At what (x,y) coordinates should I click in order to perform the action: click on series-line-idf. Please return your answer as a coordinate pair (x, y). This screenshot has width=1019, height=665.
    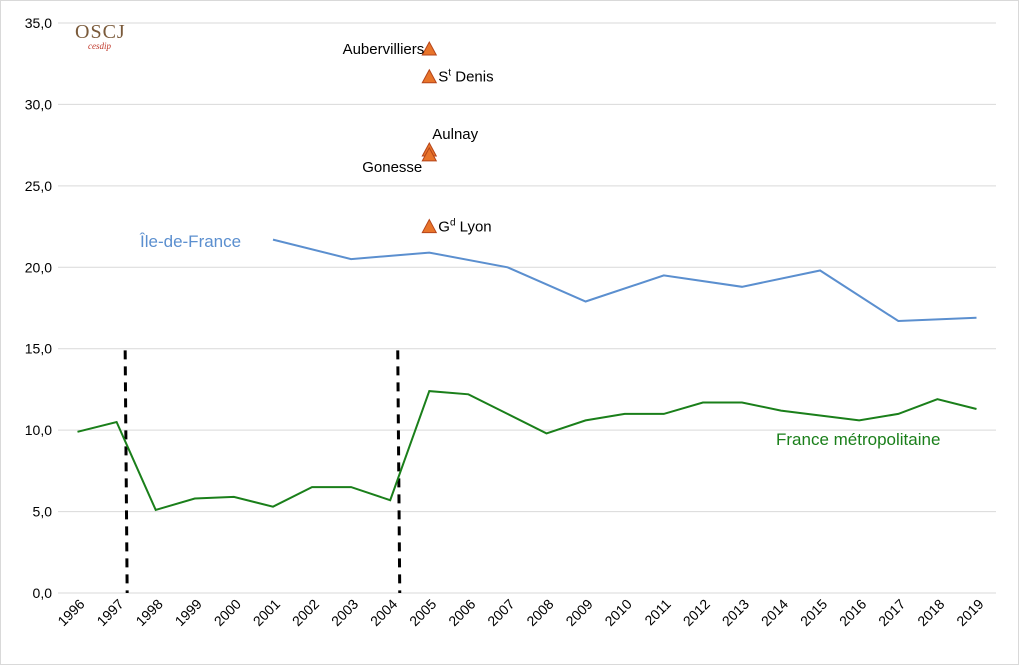
    Looking at the image, I should click on (624, 280).